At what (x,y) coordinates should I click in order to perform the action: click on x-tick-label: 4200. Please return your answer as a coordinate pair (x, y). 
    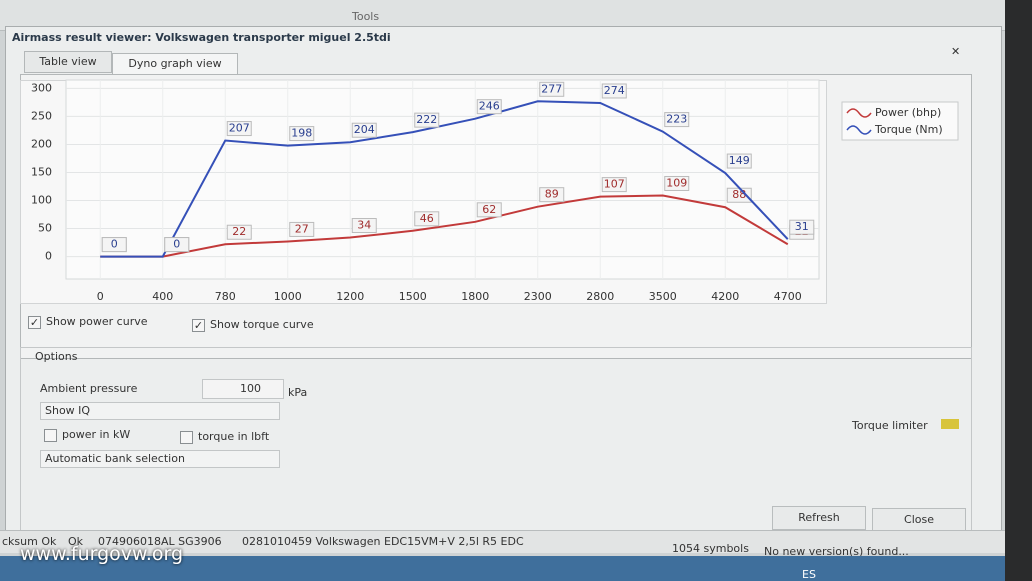
    Looking at the image, I should click on (725, 296).